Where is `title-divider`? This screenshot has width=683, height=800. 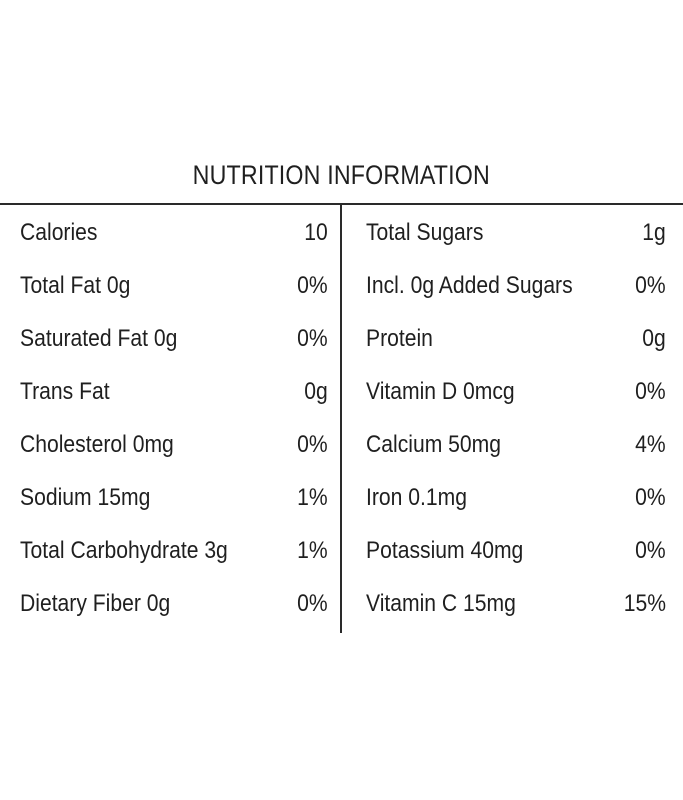 title-divider is located at coordinates (341, 204).